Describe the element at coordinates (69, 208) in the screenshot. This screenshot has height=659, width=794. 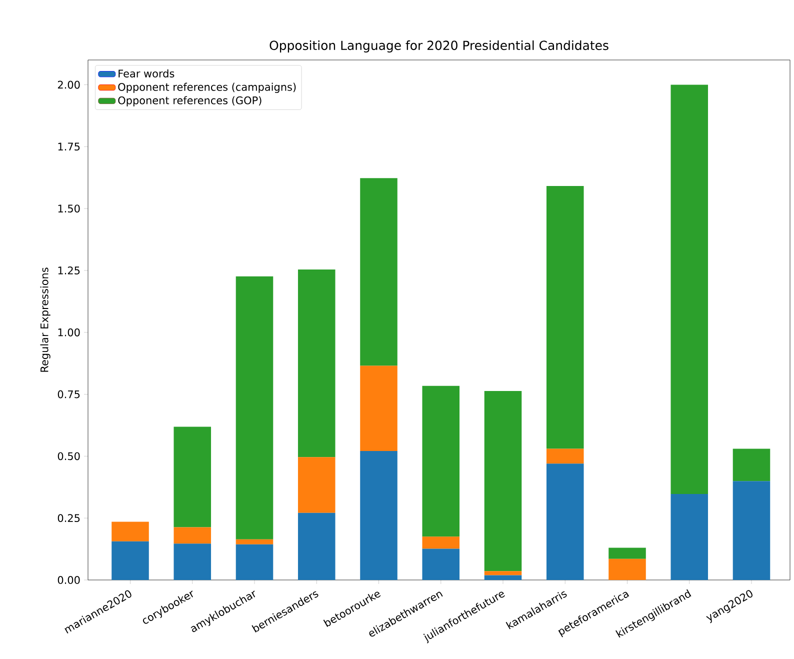
I see `y-tick-label: 1.50` at that location.